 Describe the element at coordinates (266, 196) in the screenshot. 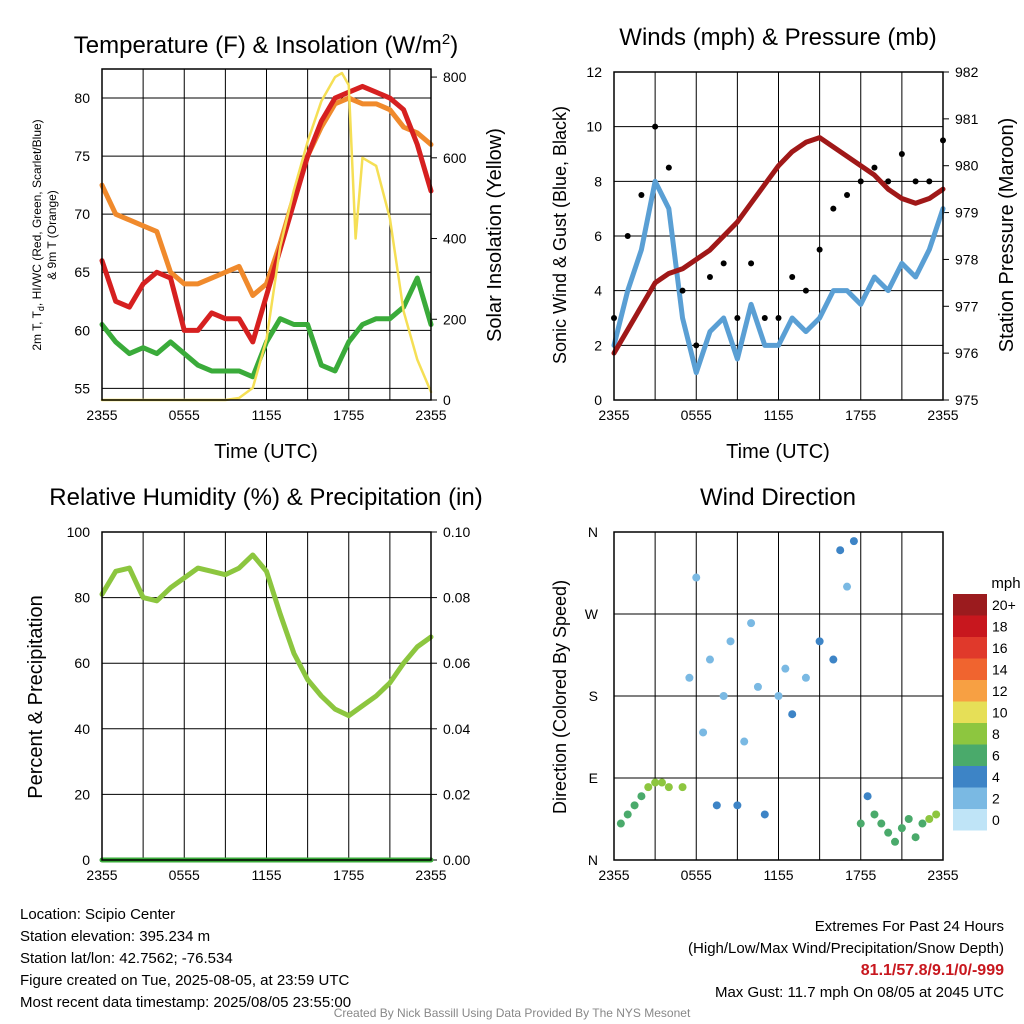

I see `series-0-line` at that location.